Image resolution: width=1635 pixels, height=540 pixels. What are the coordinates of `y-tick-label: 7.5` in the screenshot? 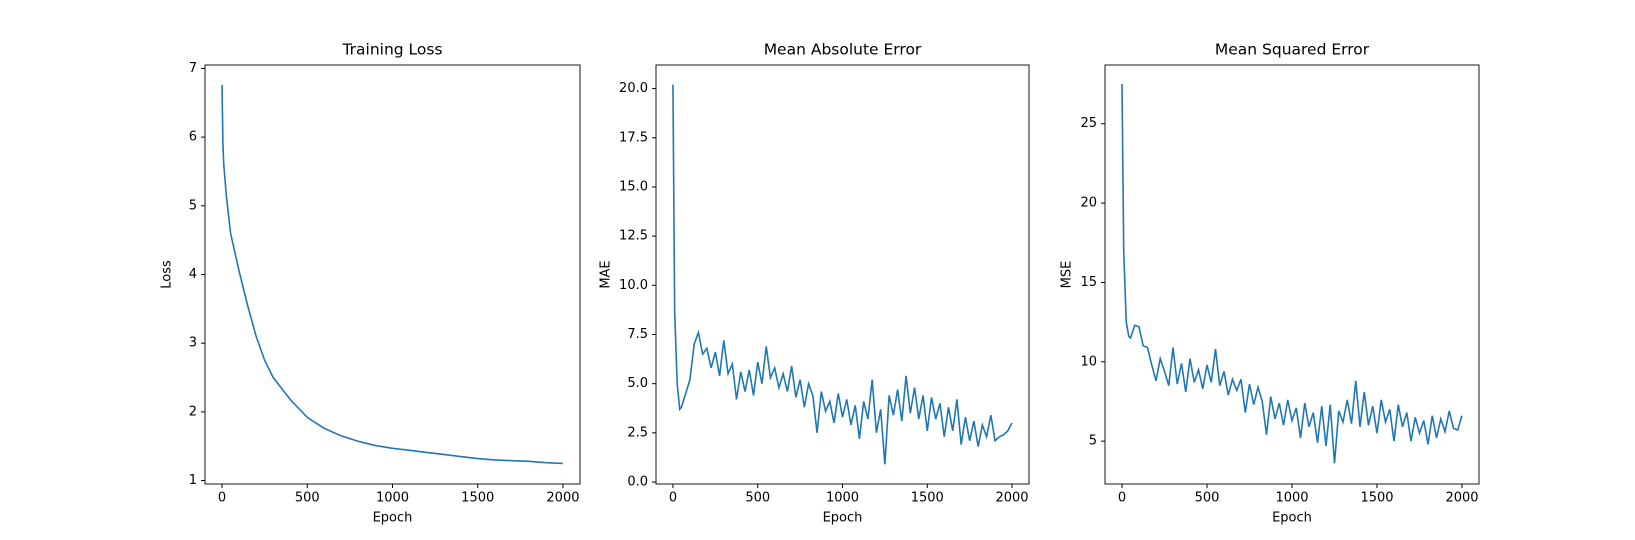 It's located at (637, 334).